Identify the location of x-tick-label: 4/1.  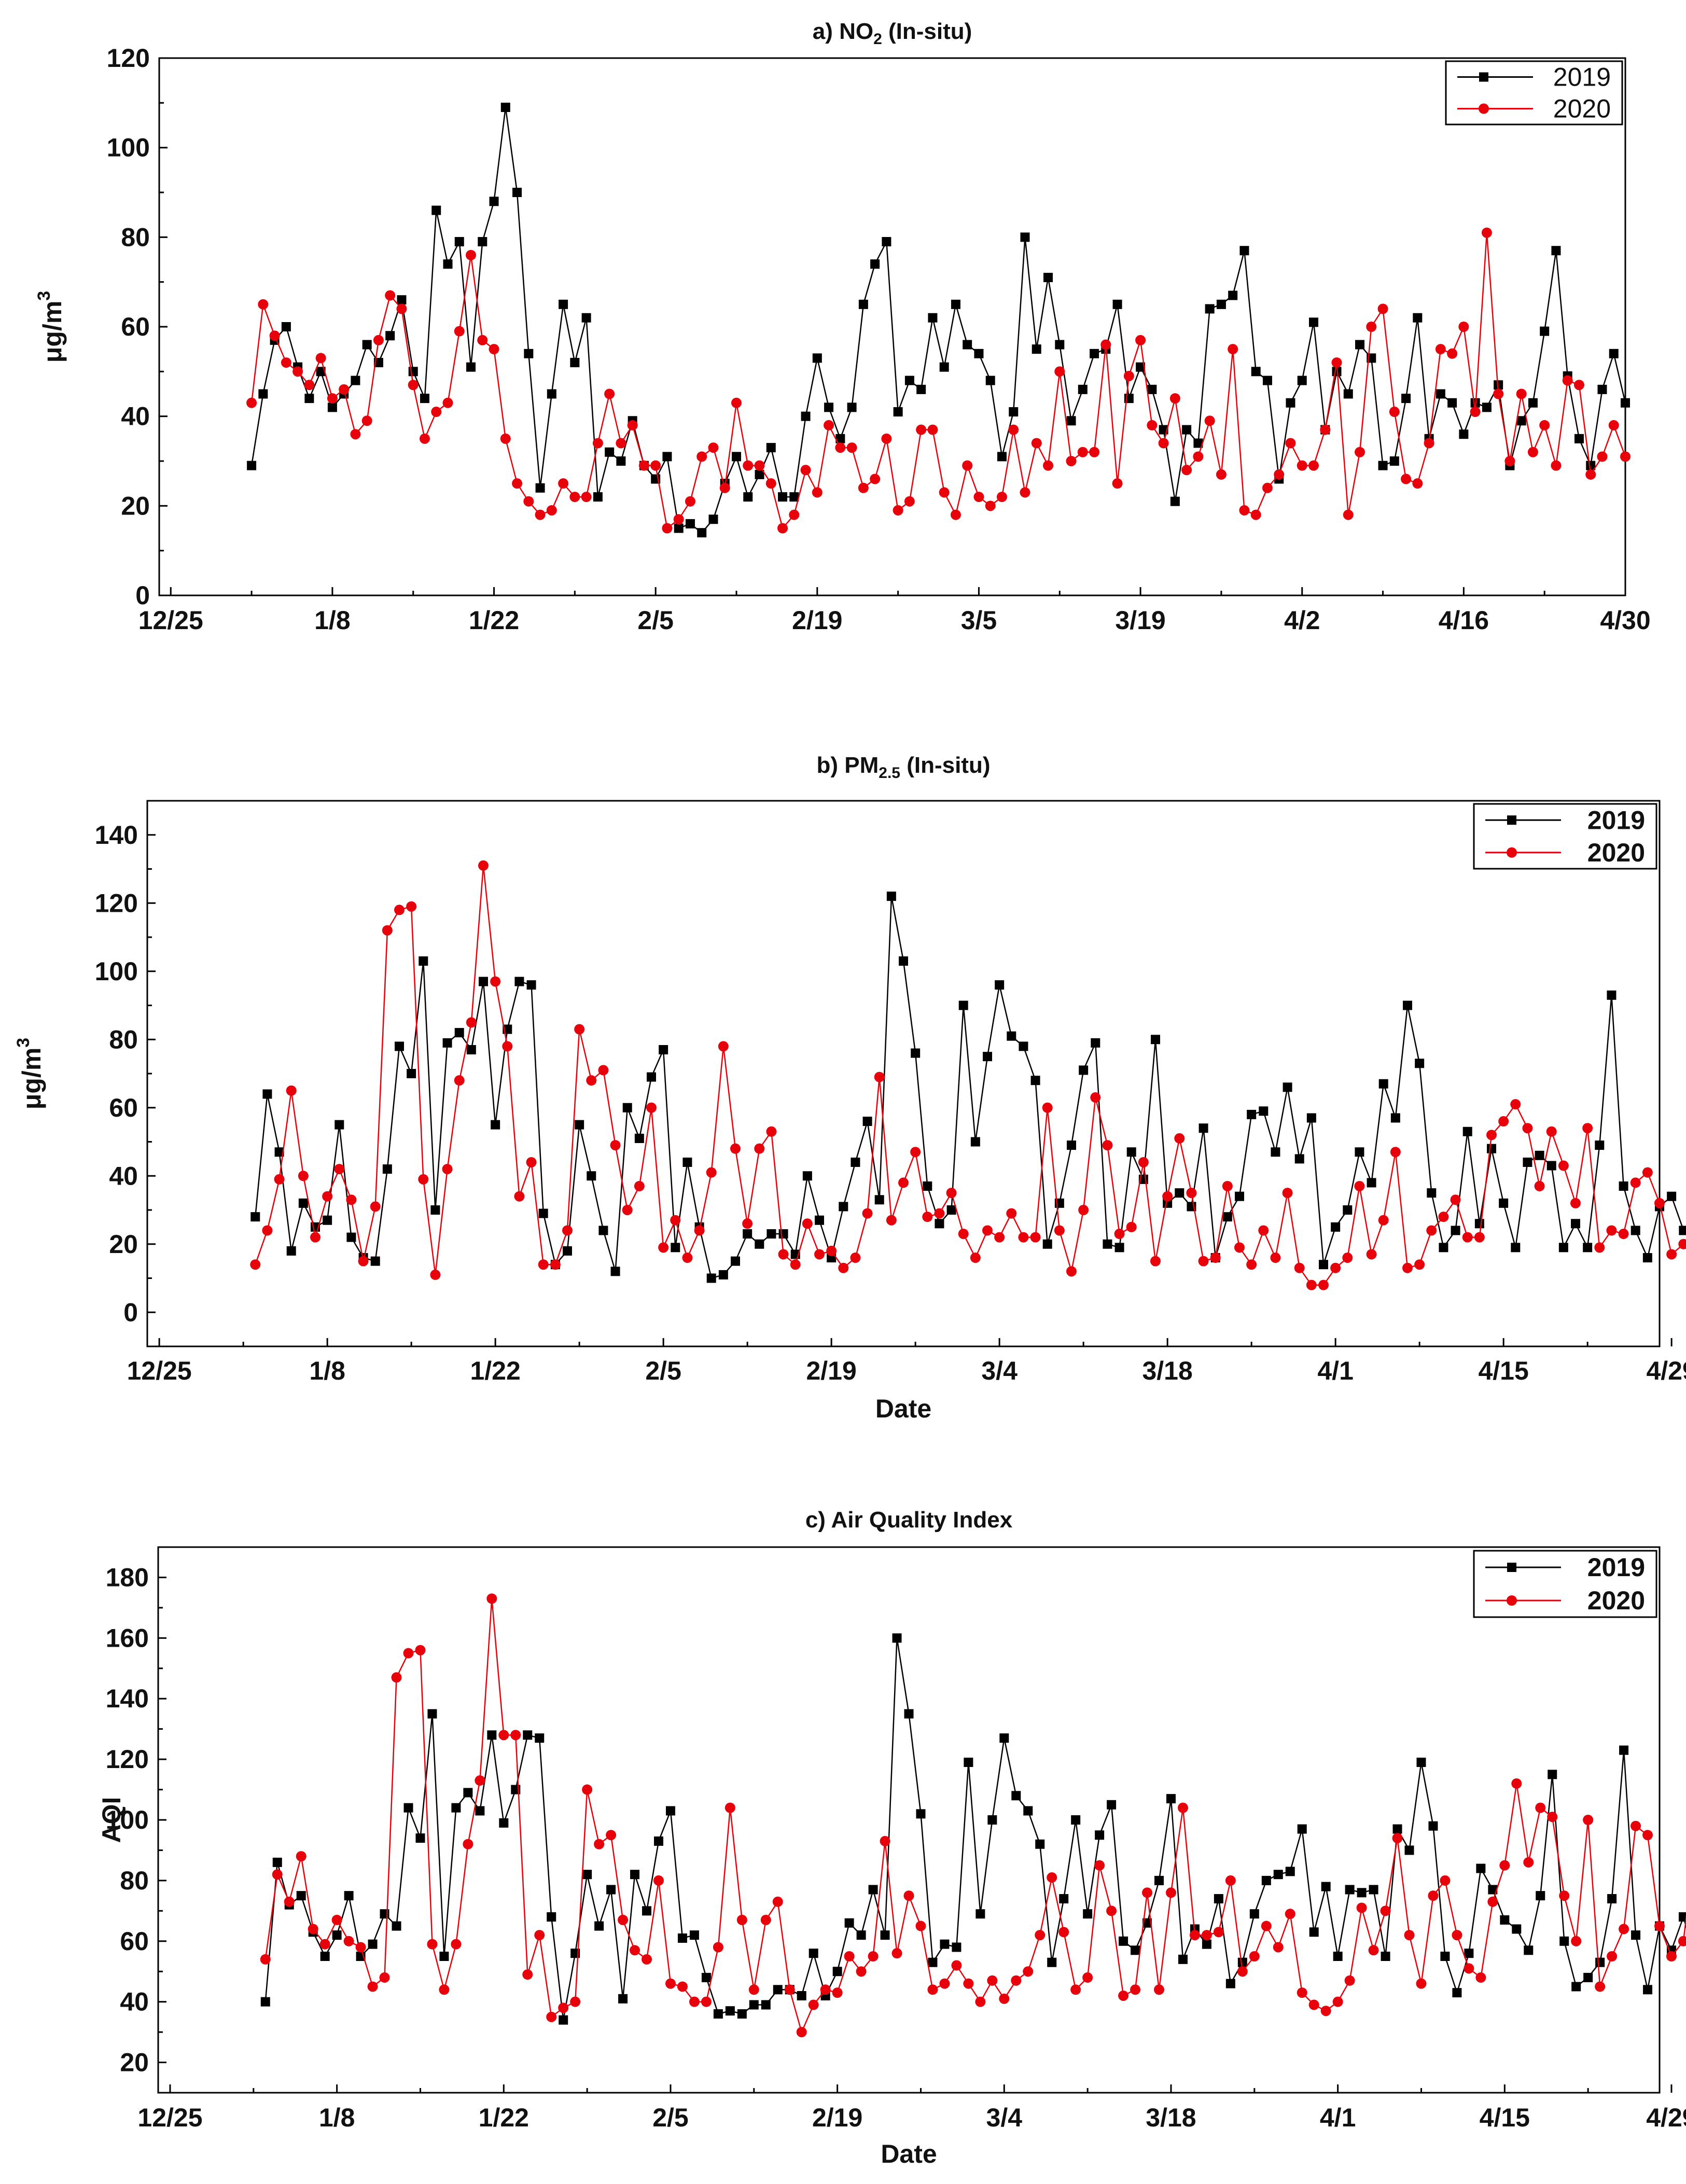
(1335, 1370).